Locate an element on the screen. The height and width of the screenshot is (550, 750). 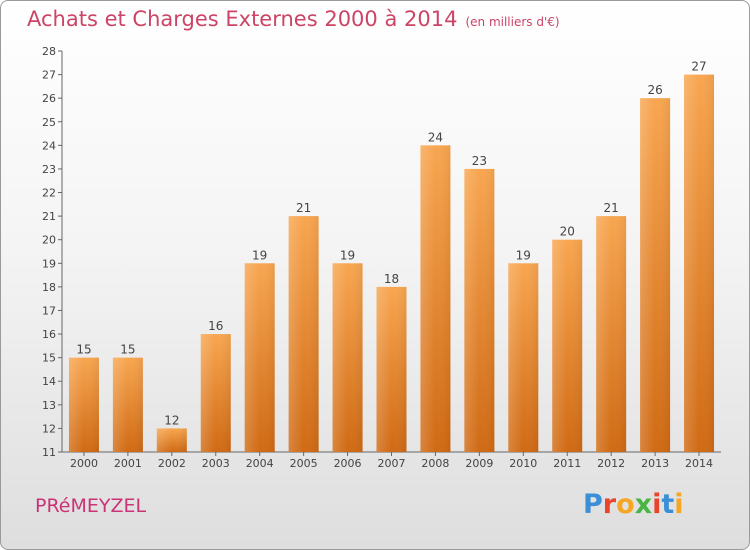
proxiti-logo: Proxiti is located at coordinates (633, 504).